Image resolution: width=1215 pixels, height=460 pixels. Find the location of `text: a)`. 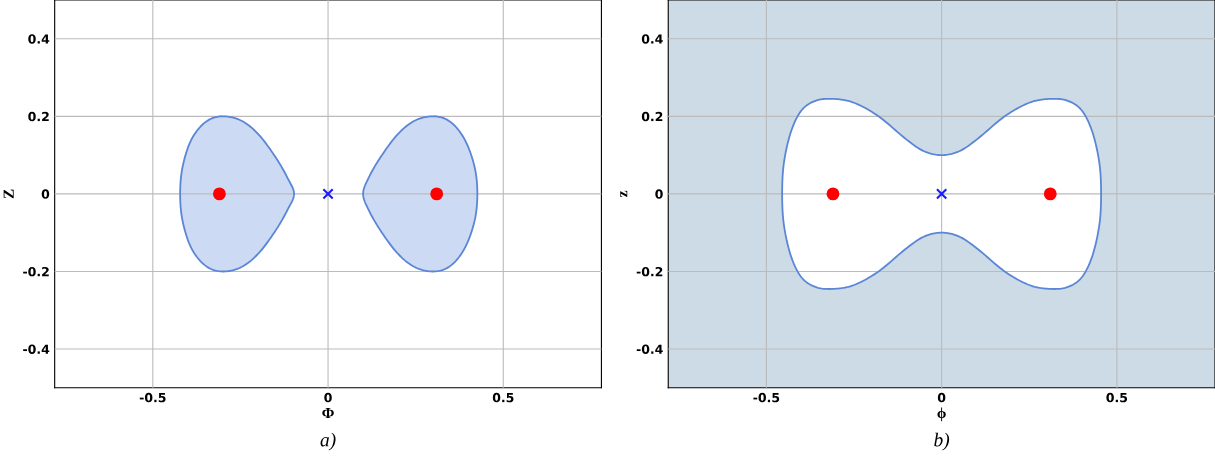

text: a) is located at coordinates (328, 441).